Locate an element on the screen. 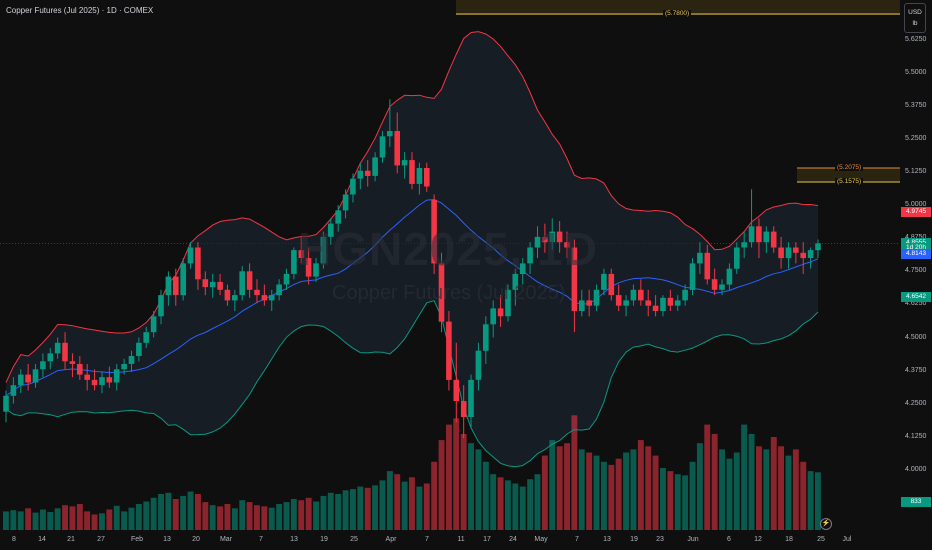 The height and width of the screenshot is (550, 932). price-tick-label: 5.0000 is located at coordinates (916, 205).